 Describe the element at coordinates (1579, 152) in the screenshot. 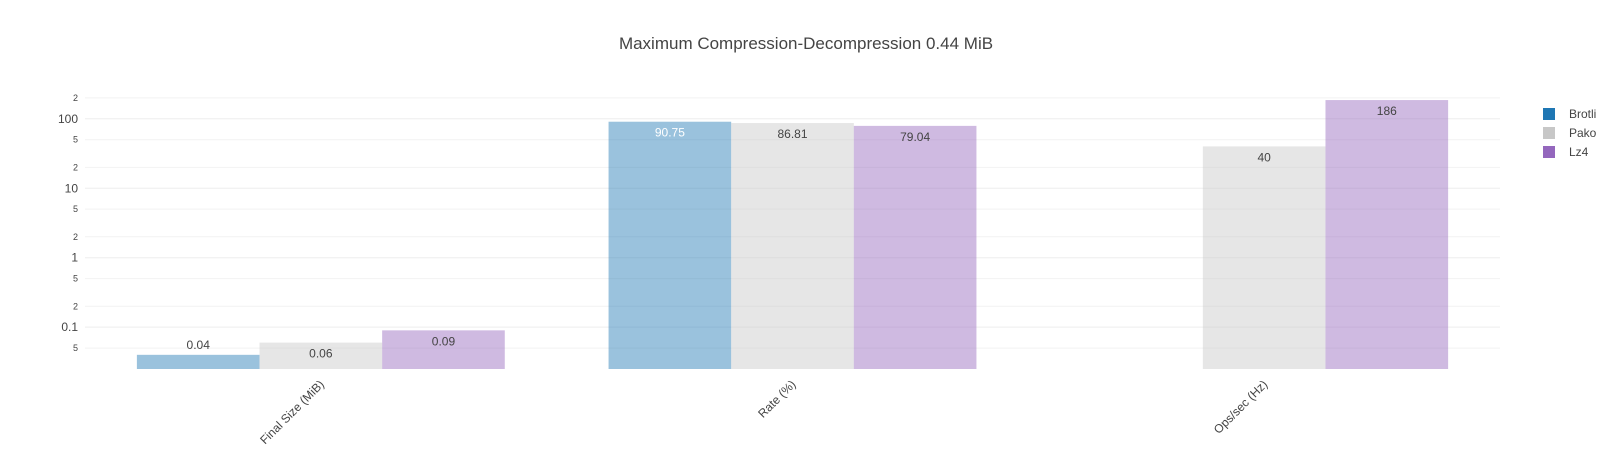

I see `legend-label: Lz4` at that location.